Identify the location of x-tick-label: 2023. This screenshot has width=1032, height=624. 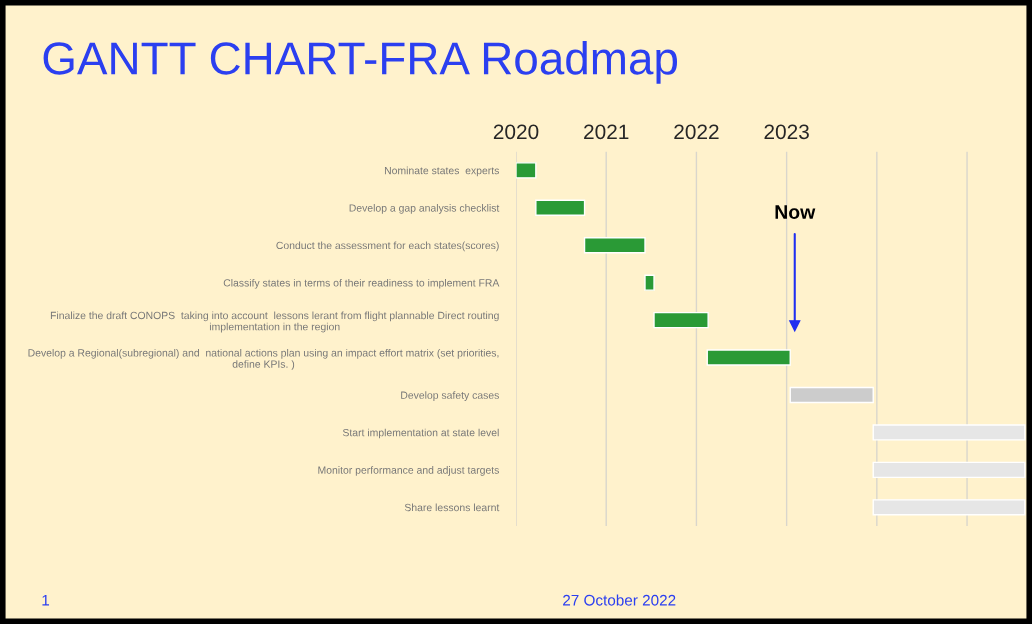
(786, 132).